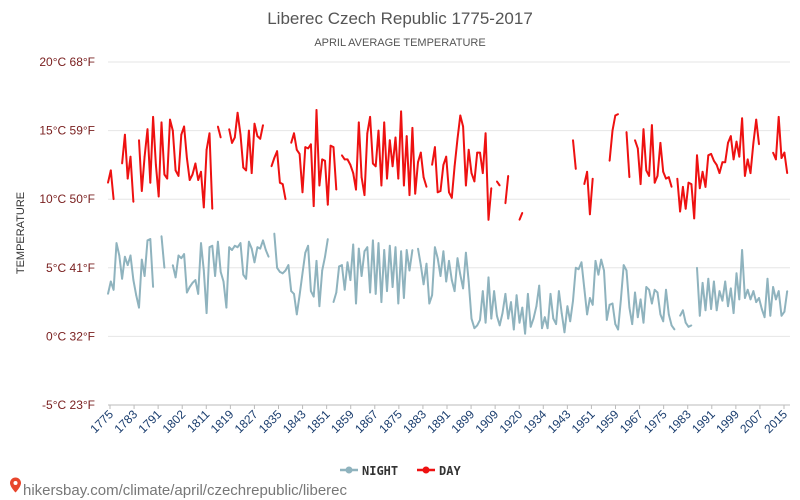  I want to click on x-tick-label: 1920, so click(511, 421).